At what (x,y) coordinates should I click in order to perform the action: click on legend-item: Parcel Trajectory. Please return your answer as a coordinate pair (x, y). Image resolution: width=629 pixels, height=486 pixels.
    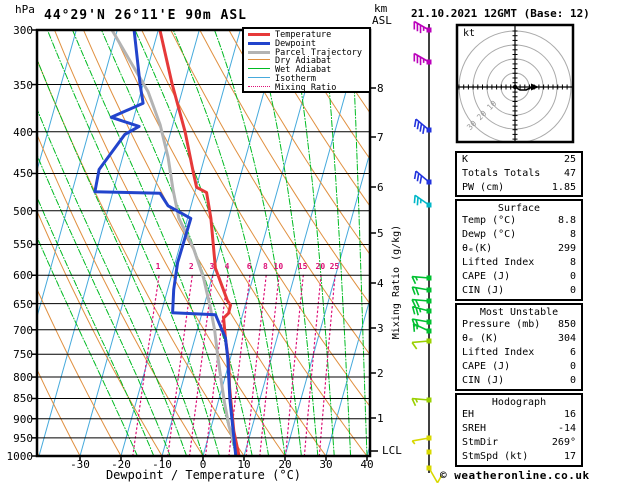
    Looking at the image, I should click on (307, 52).